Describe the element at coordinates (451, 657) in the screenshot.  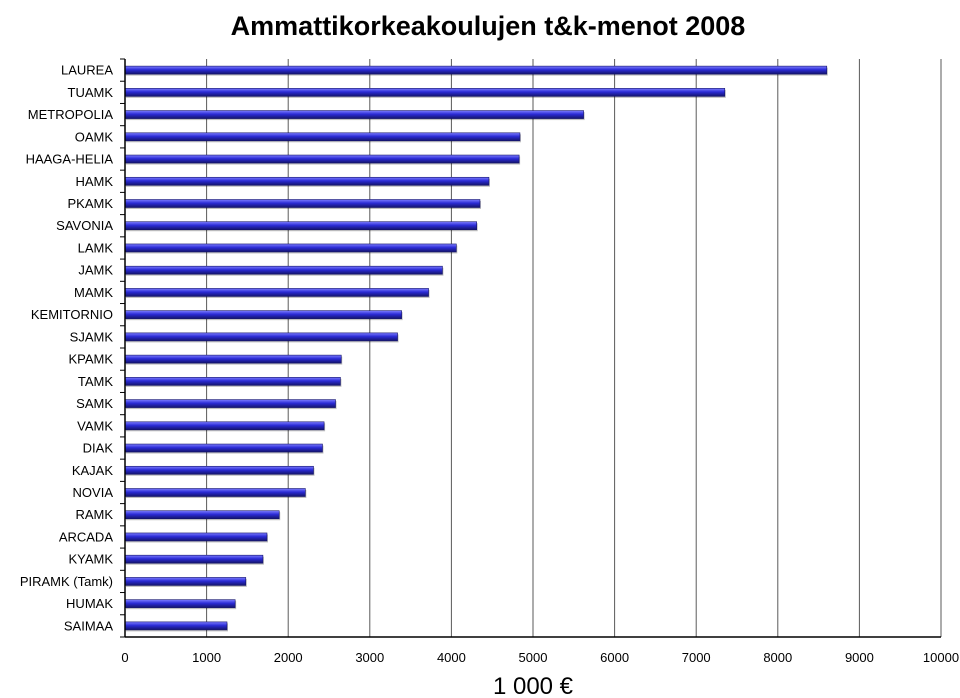
I see `x-tick-label: 4000` at that location.